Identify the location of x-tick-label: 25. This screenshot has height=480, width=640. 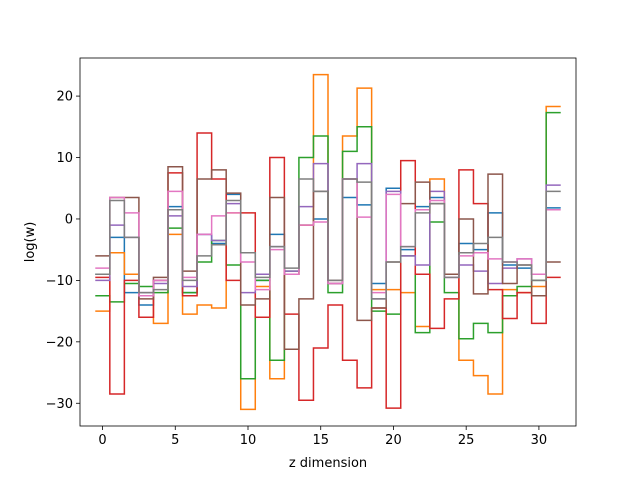
(466, 440).